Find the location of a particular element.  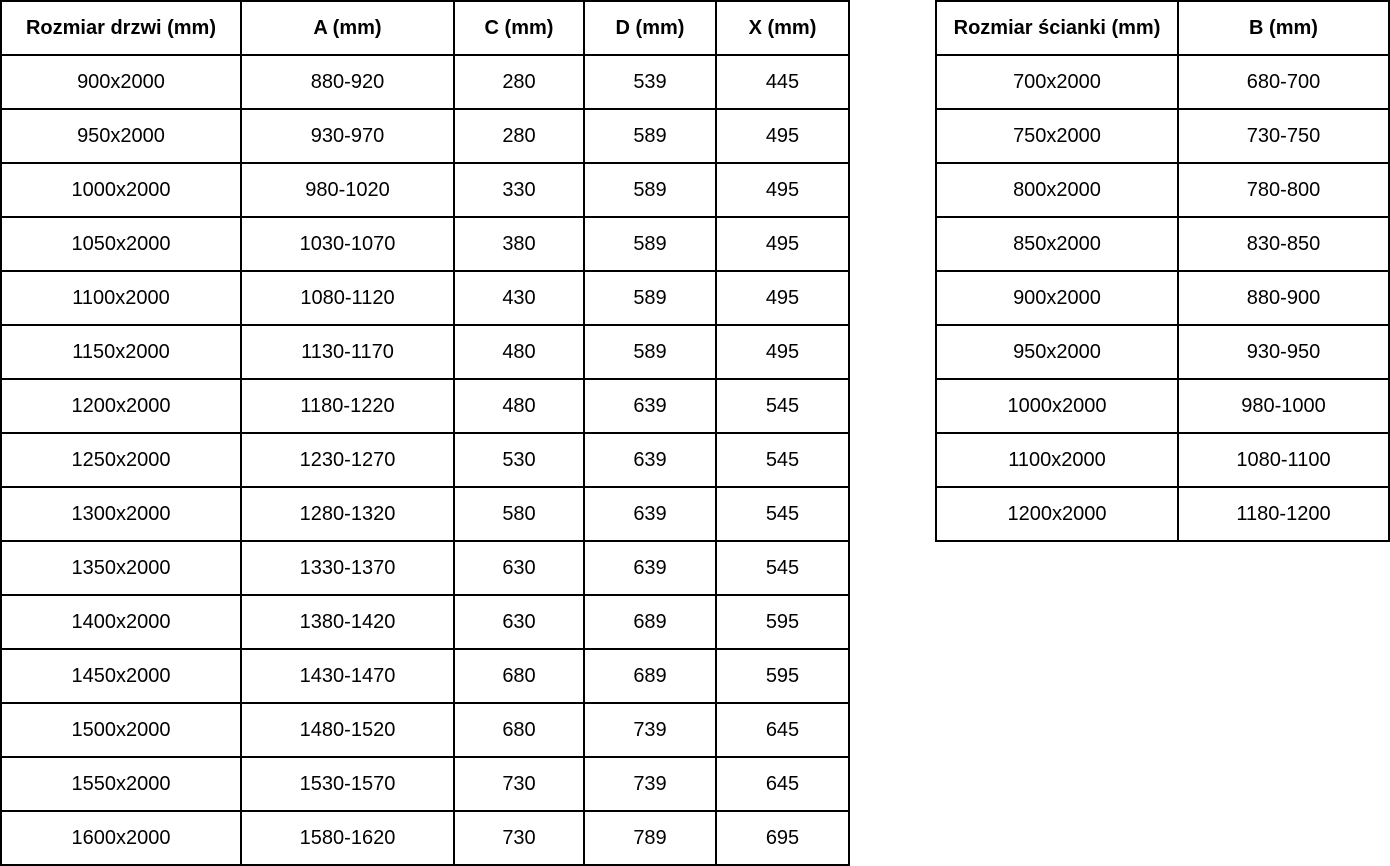

table-row: 1100x2000 1080-1120 430 589 495 is located at coordinates (425, 298).